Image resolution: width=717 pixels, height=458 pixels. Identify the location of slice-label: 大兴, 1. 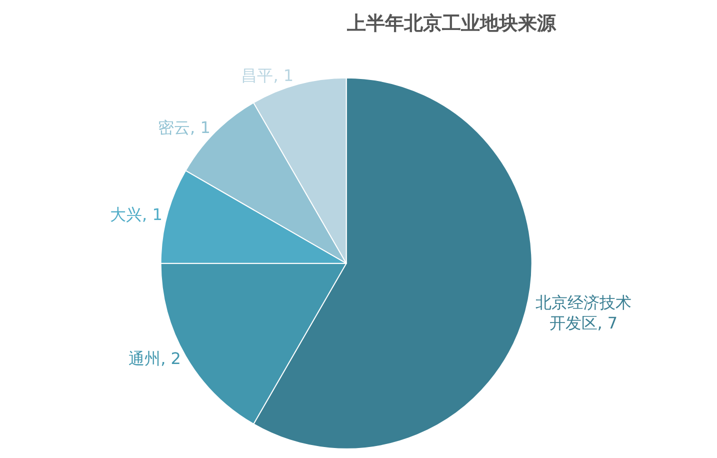
(136, 214).